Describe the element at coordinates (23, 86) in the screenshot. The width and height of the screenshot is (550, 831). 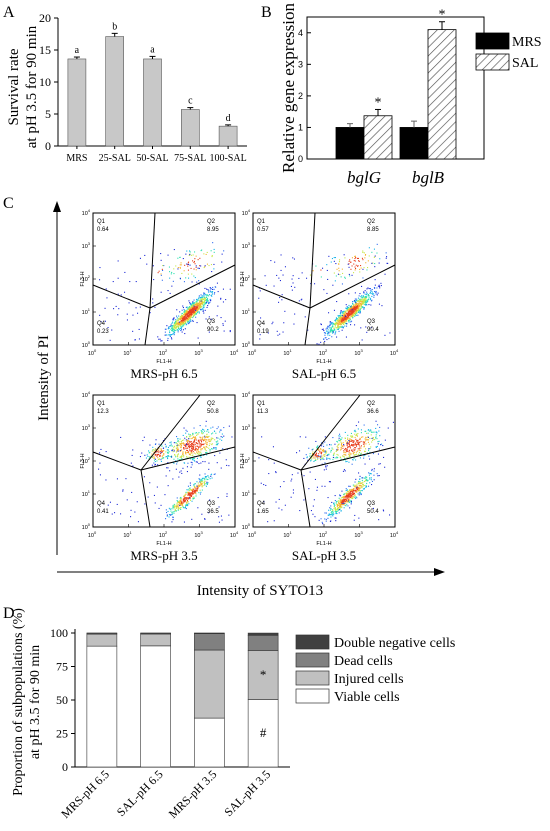
I see `panel-a-ylabel: Survival rate at pH 3.5 for 90 min` at that location.